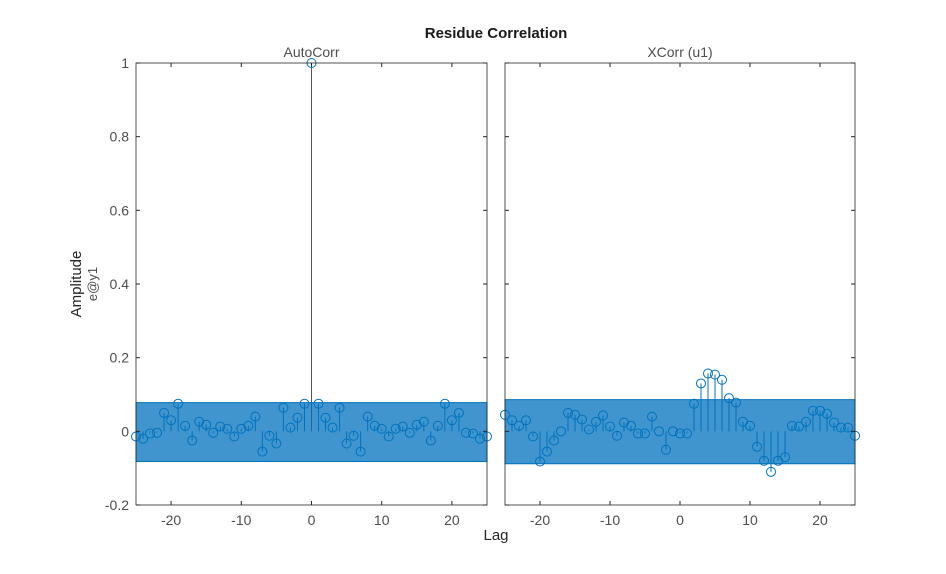 Image resolution: width=946 pixels, height=574 pixels. I want to click on subtitle-xcorr: XCorr (u1), so click(679, 52).